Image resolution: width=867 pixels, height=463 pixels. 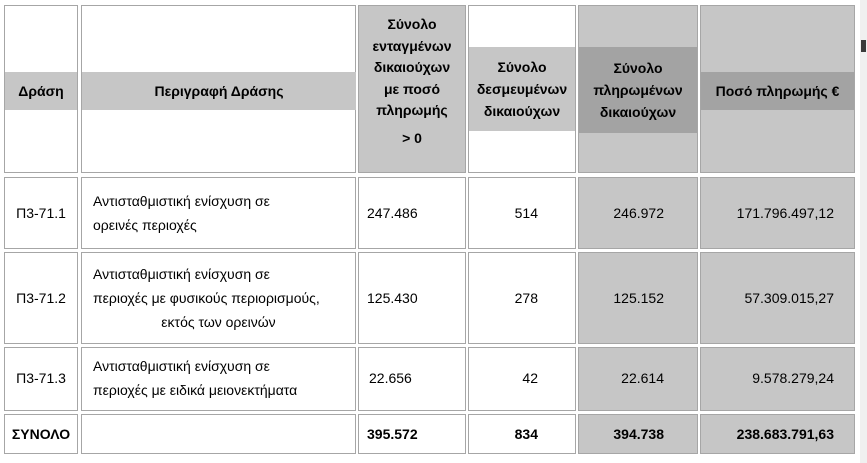 I want to click on header-cell-action: Δράση, so click(x=41, y=89).